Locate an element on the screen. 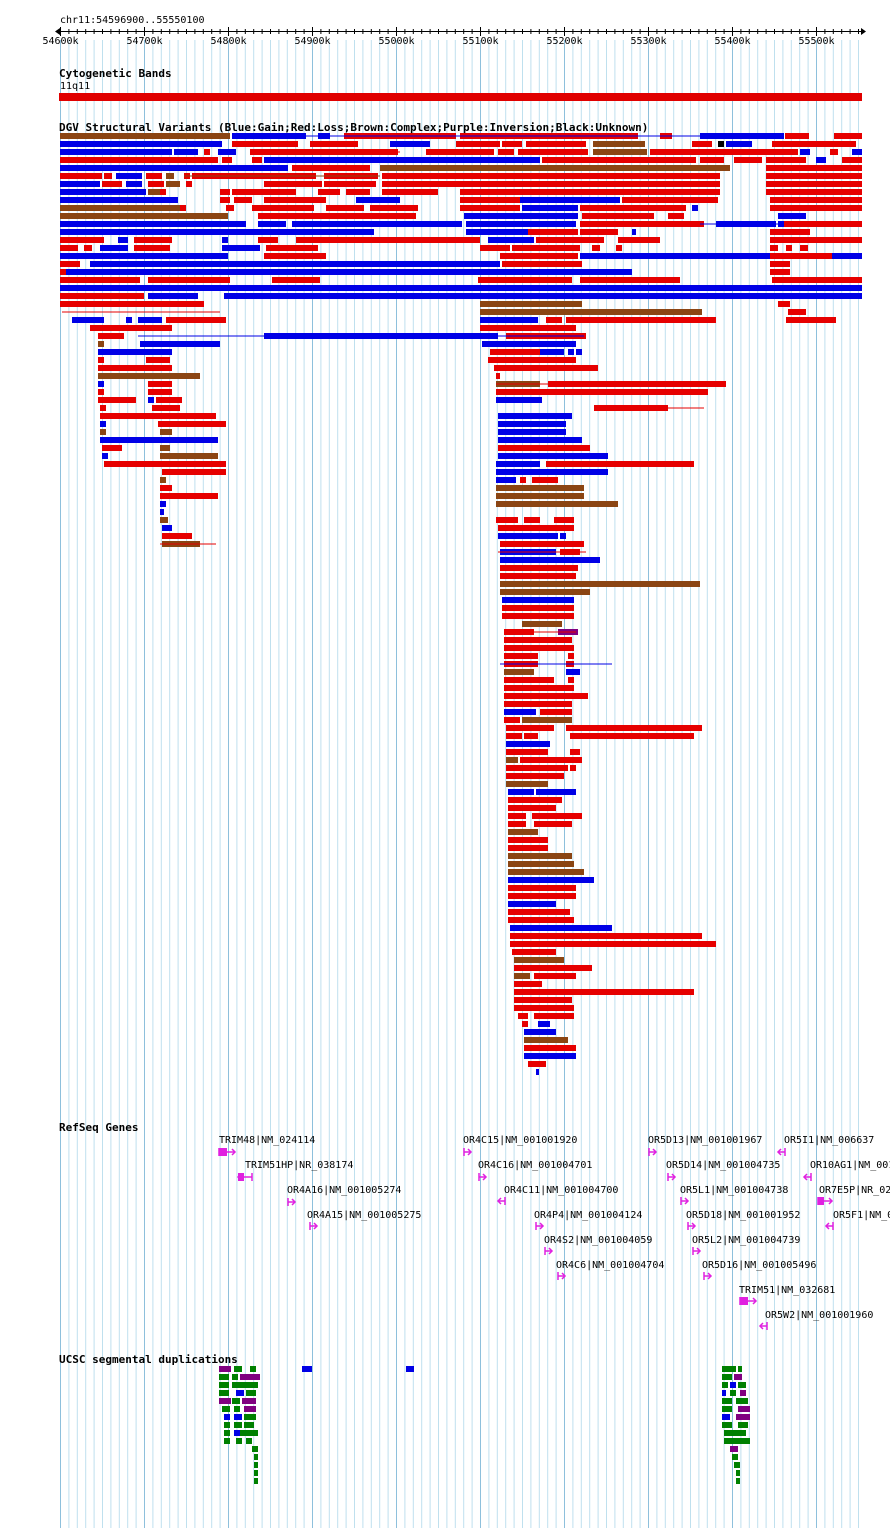 This screenshot has width=890, height=1528. gene-label: OR4C6|NM_001004704 is located at coordinates (610, 1265).